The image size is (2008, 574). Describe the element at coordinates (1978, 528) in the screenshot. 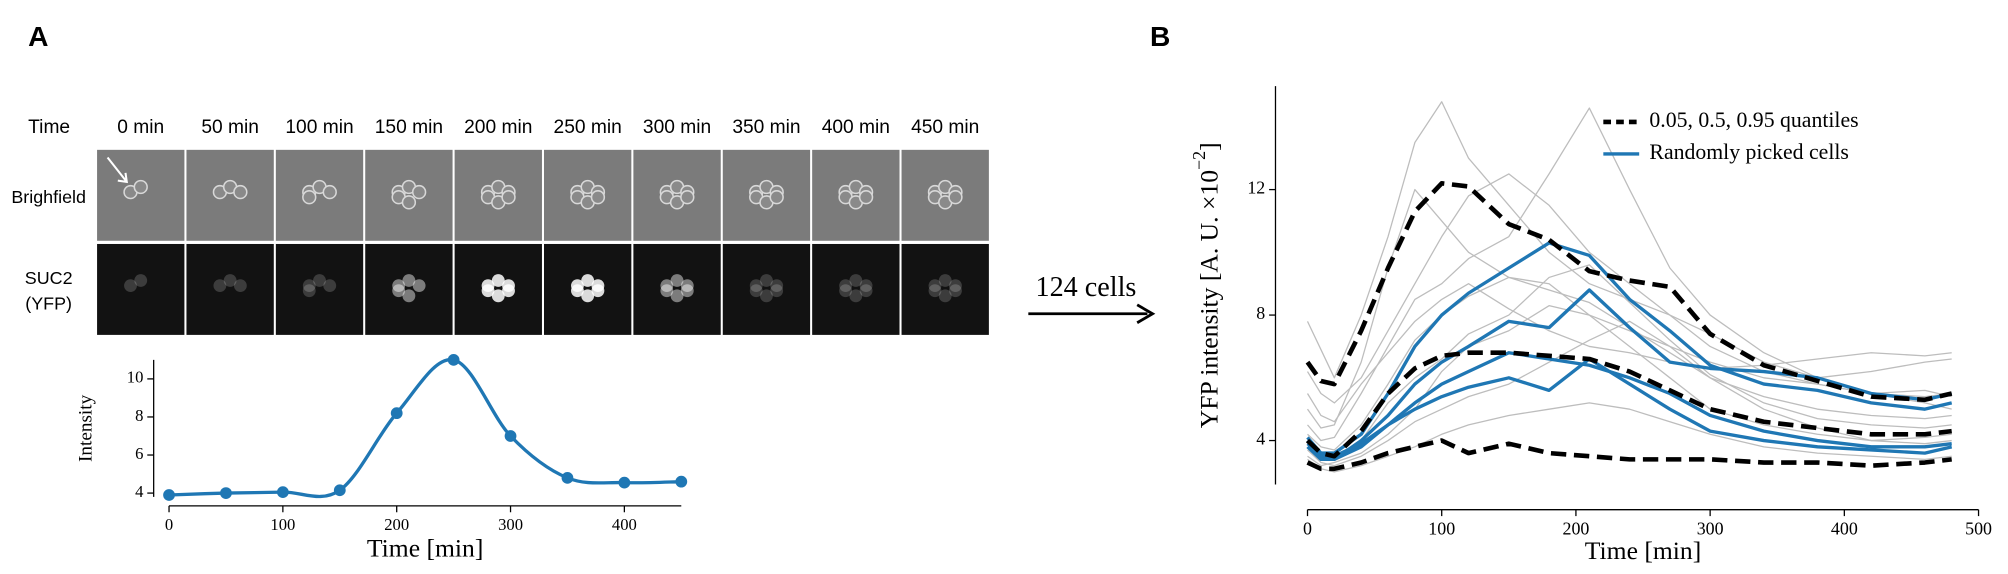

I see `x-tick-label: 500` at that location.